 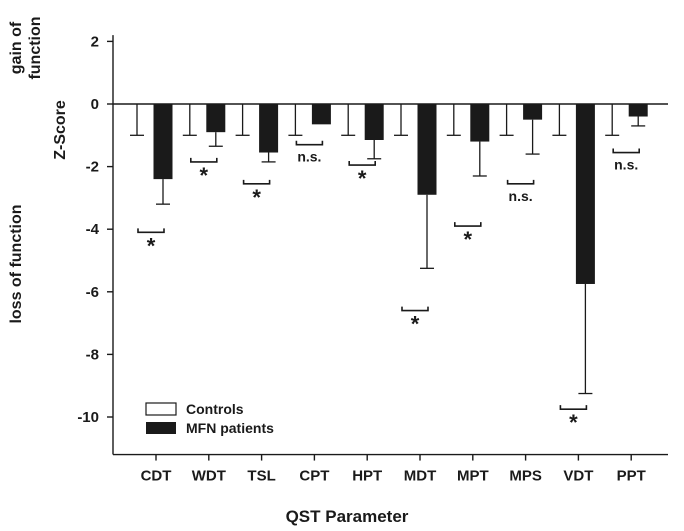 I want to click on patient-bar-hpt, so click(x=374, y=122).